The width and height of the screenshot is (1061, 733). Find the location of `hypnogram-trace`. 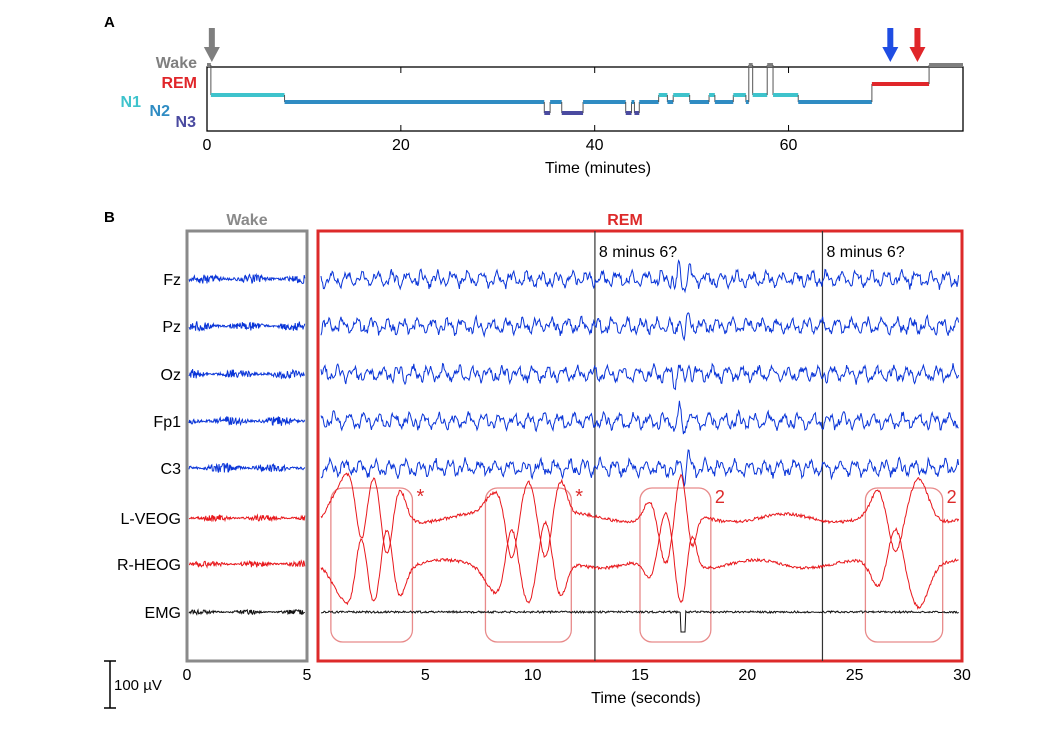

hypnogram-trace is located at coordinates (585, 89).